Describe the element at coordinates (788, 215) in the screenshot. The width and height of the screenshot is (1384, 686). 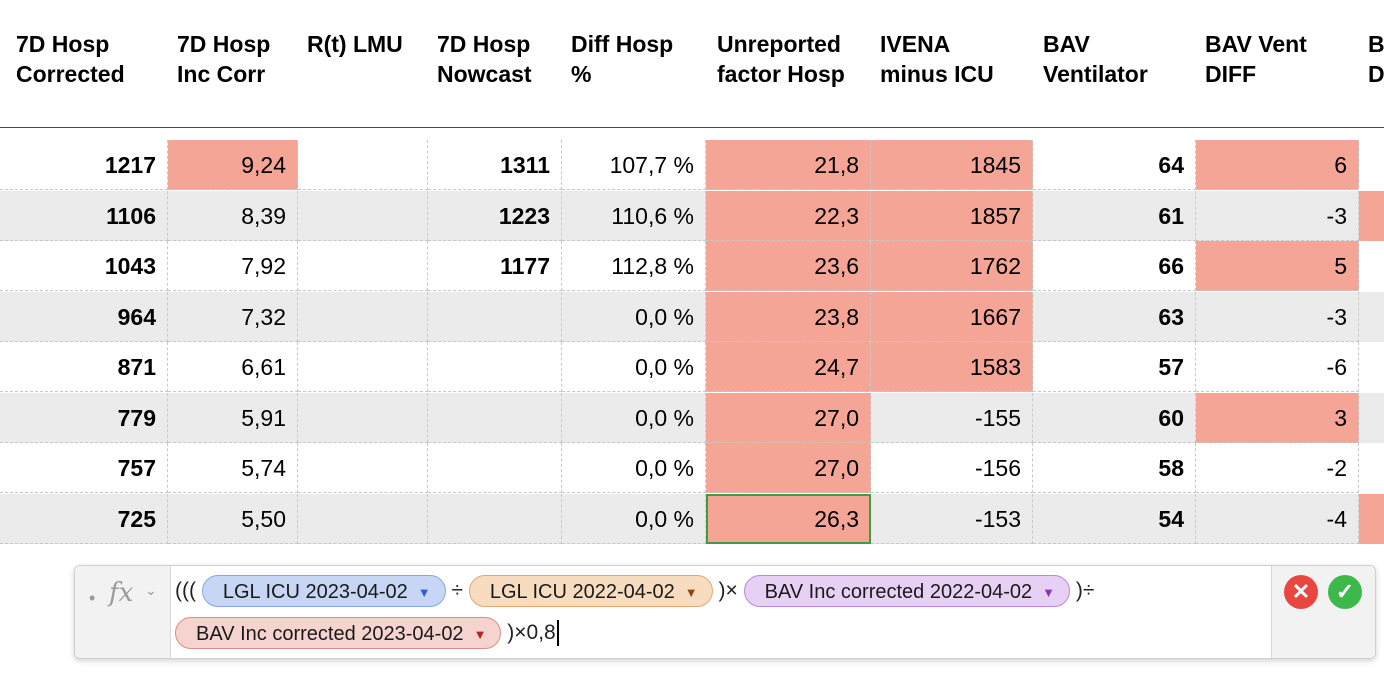
I see `cell-unreported-factor-hosp: 22,3` at that location.